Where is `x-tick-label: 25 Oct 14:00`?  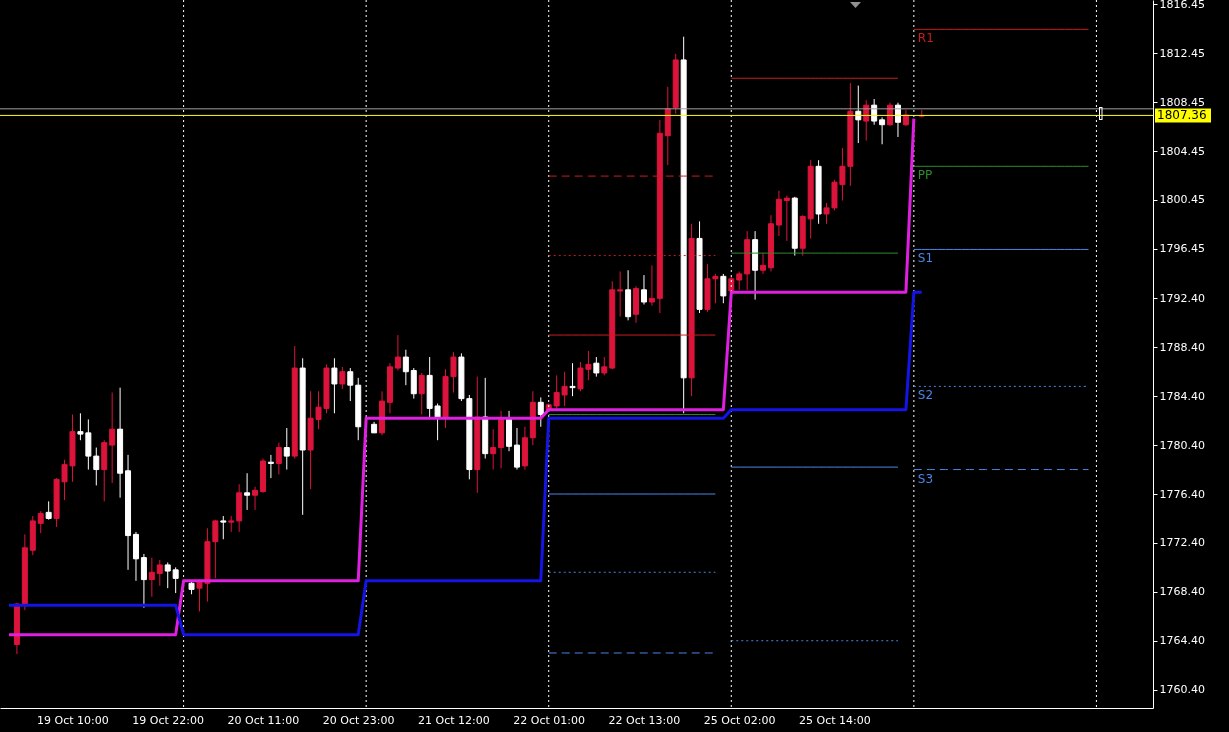 x-tick-label: 25 Oct 14:00 is located at coordinates (835, 720).